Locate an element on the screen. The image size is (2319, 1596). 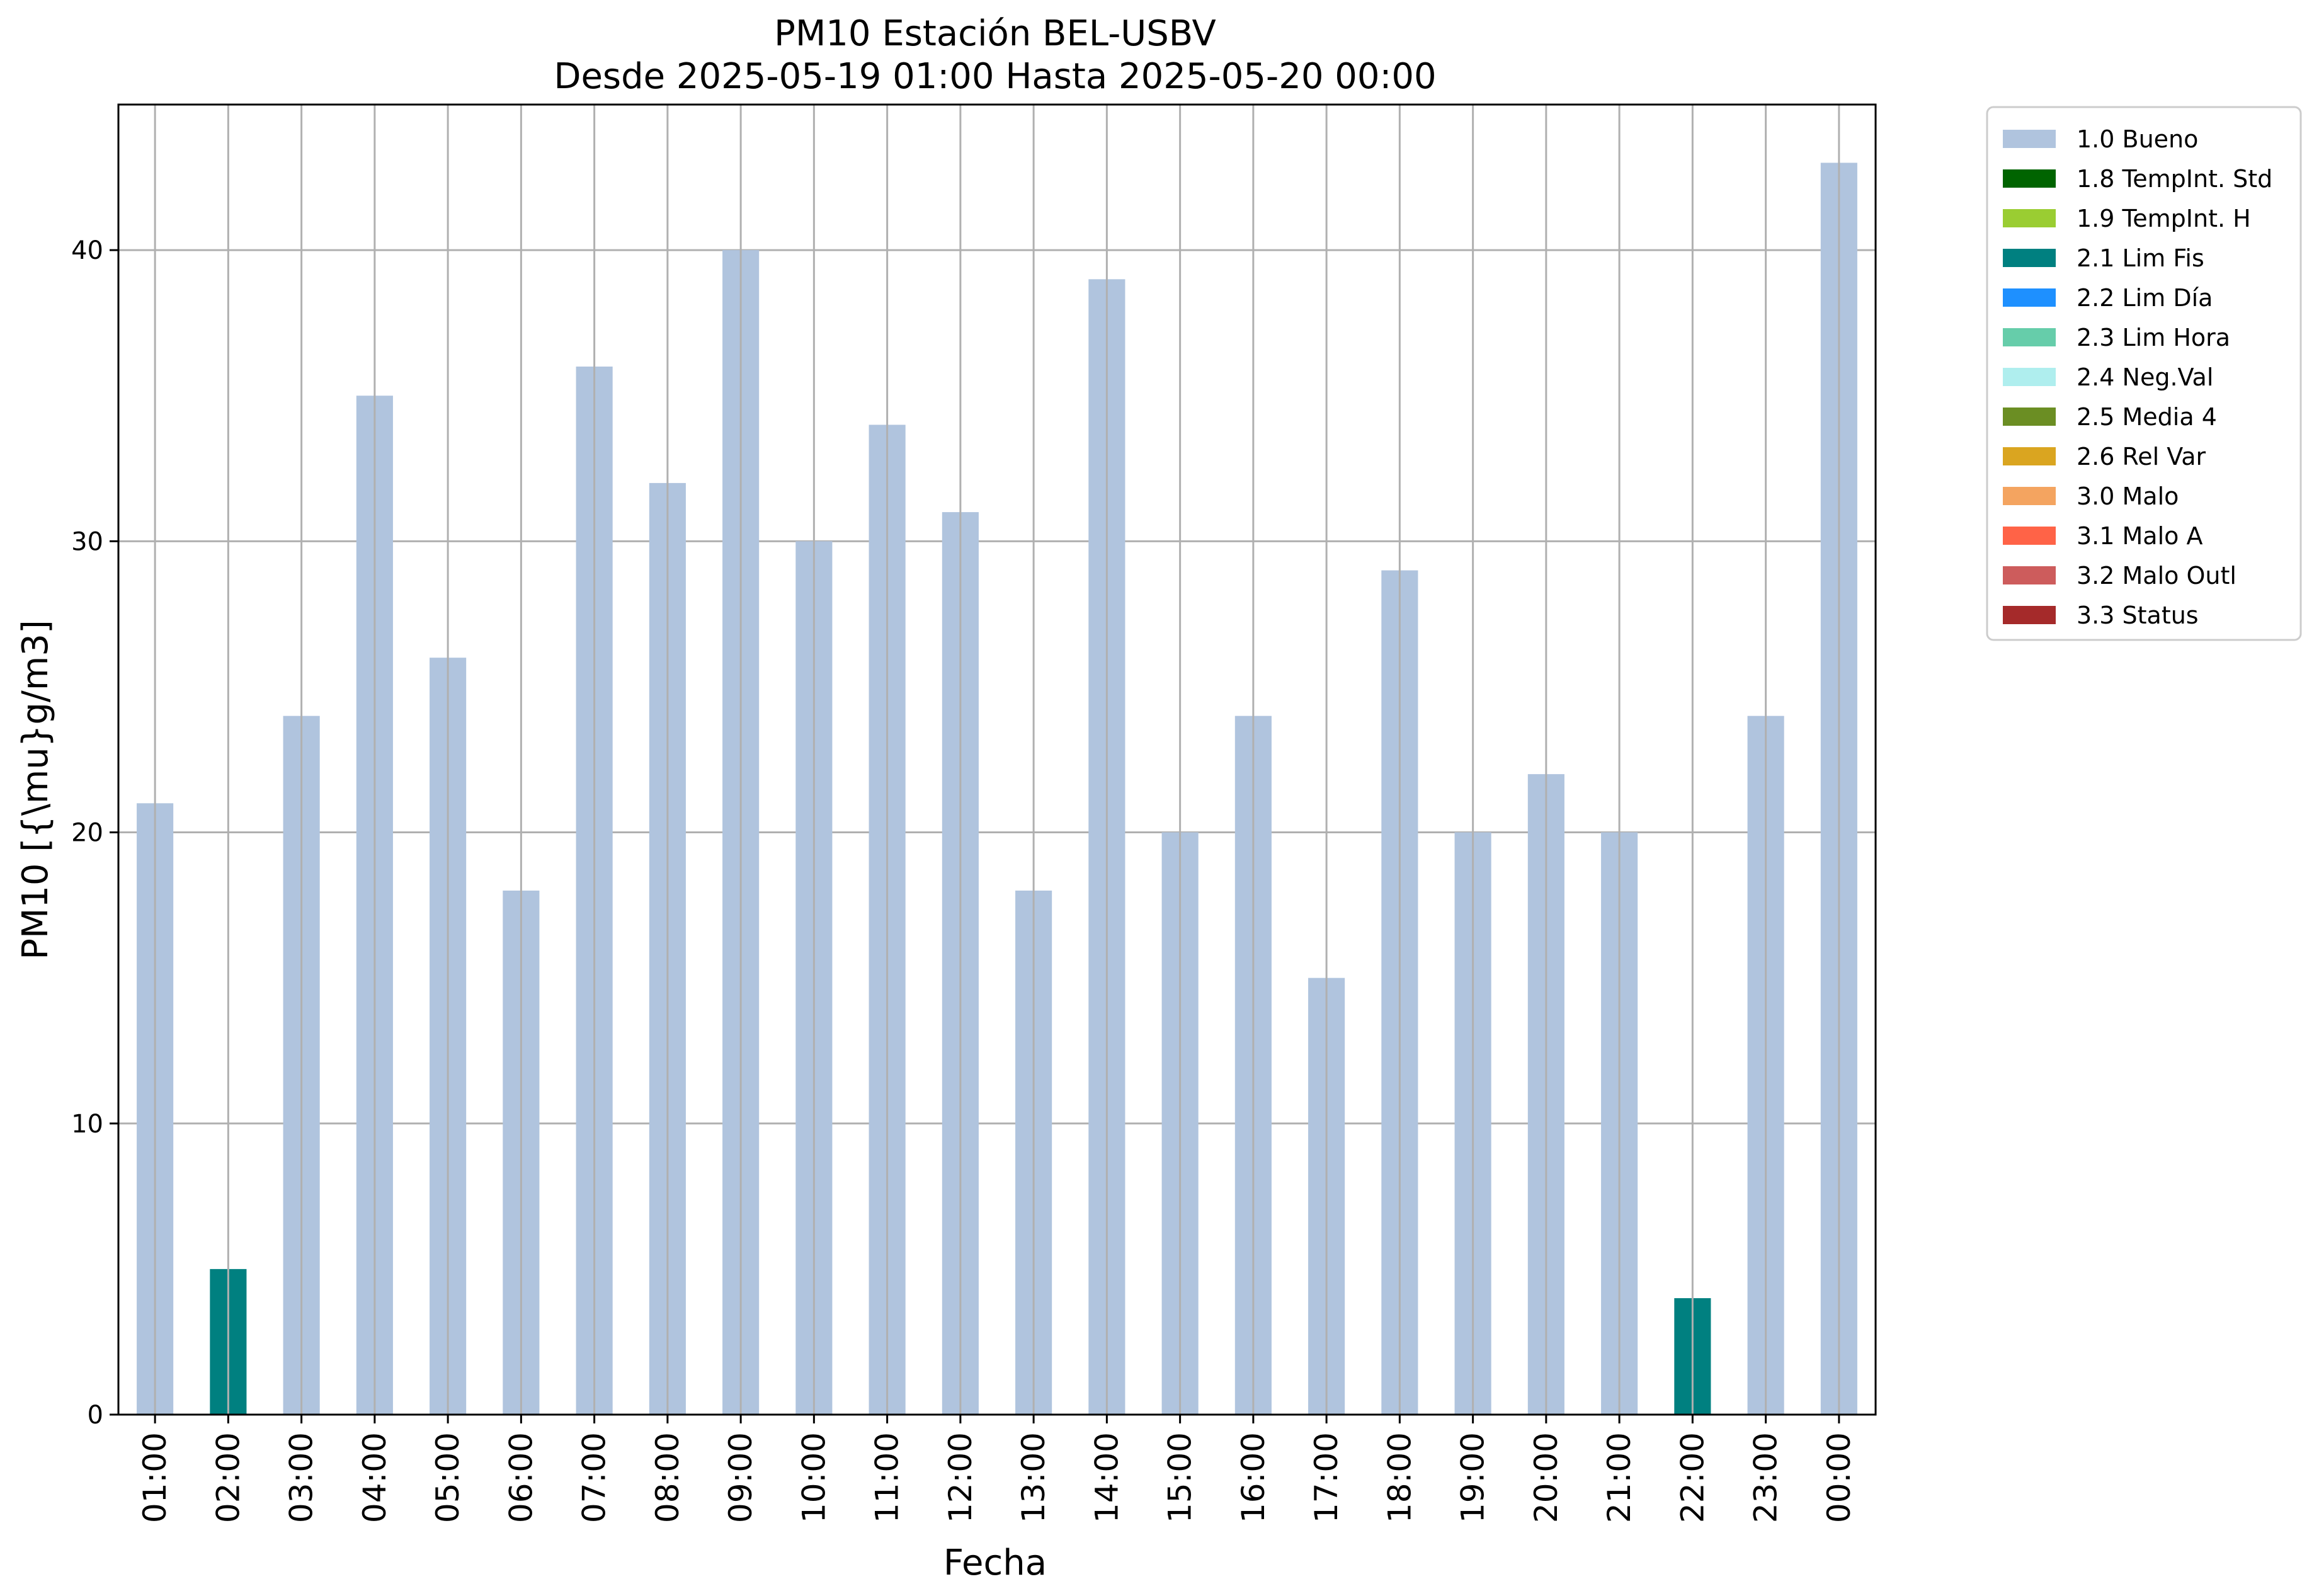
legend-label: 2.2 Lim Día is located at coordinates (2145, 298).